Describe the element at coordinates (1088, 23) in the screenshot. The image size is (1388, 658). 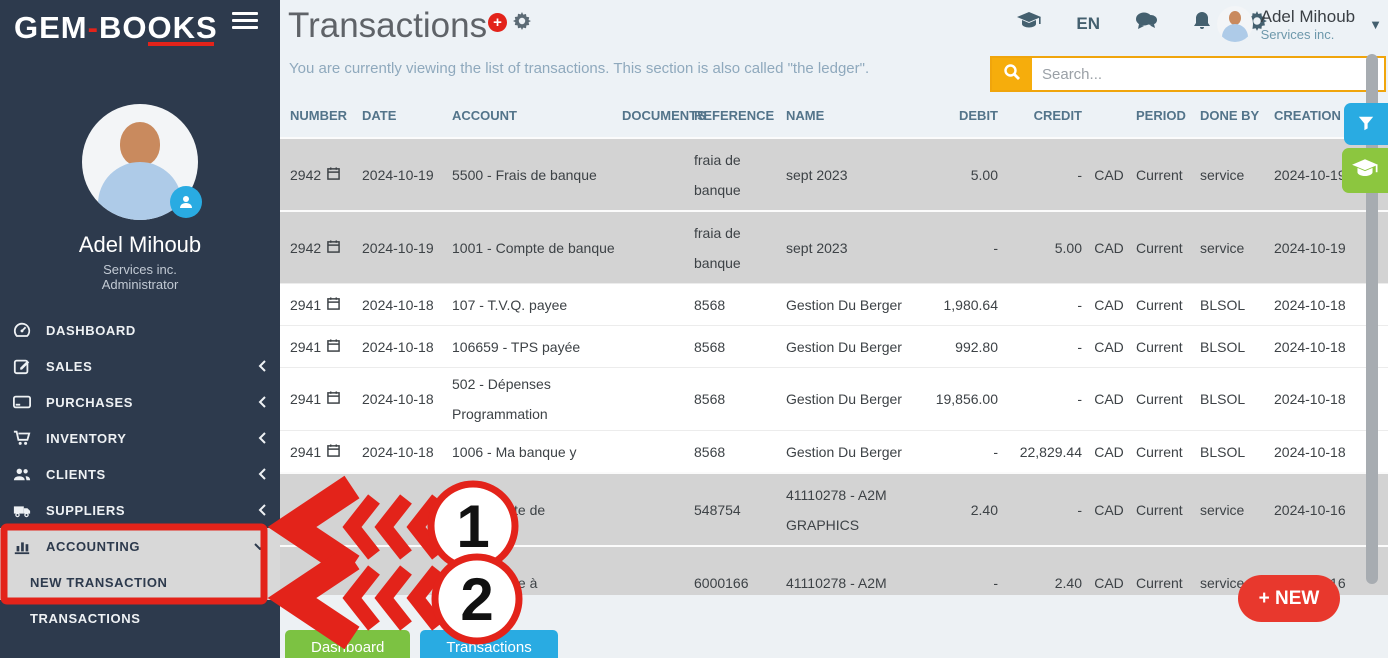
I see `language-selector: EN` at that location.